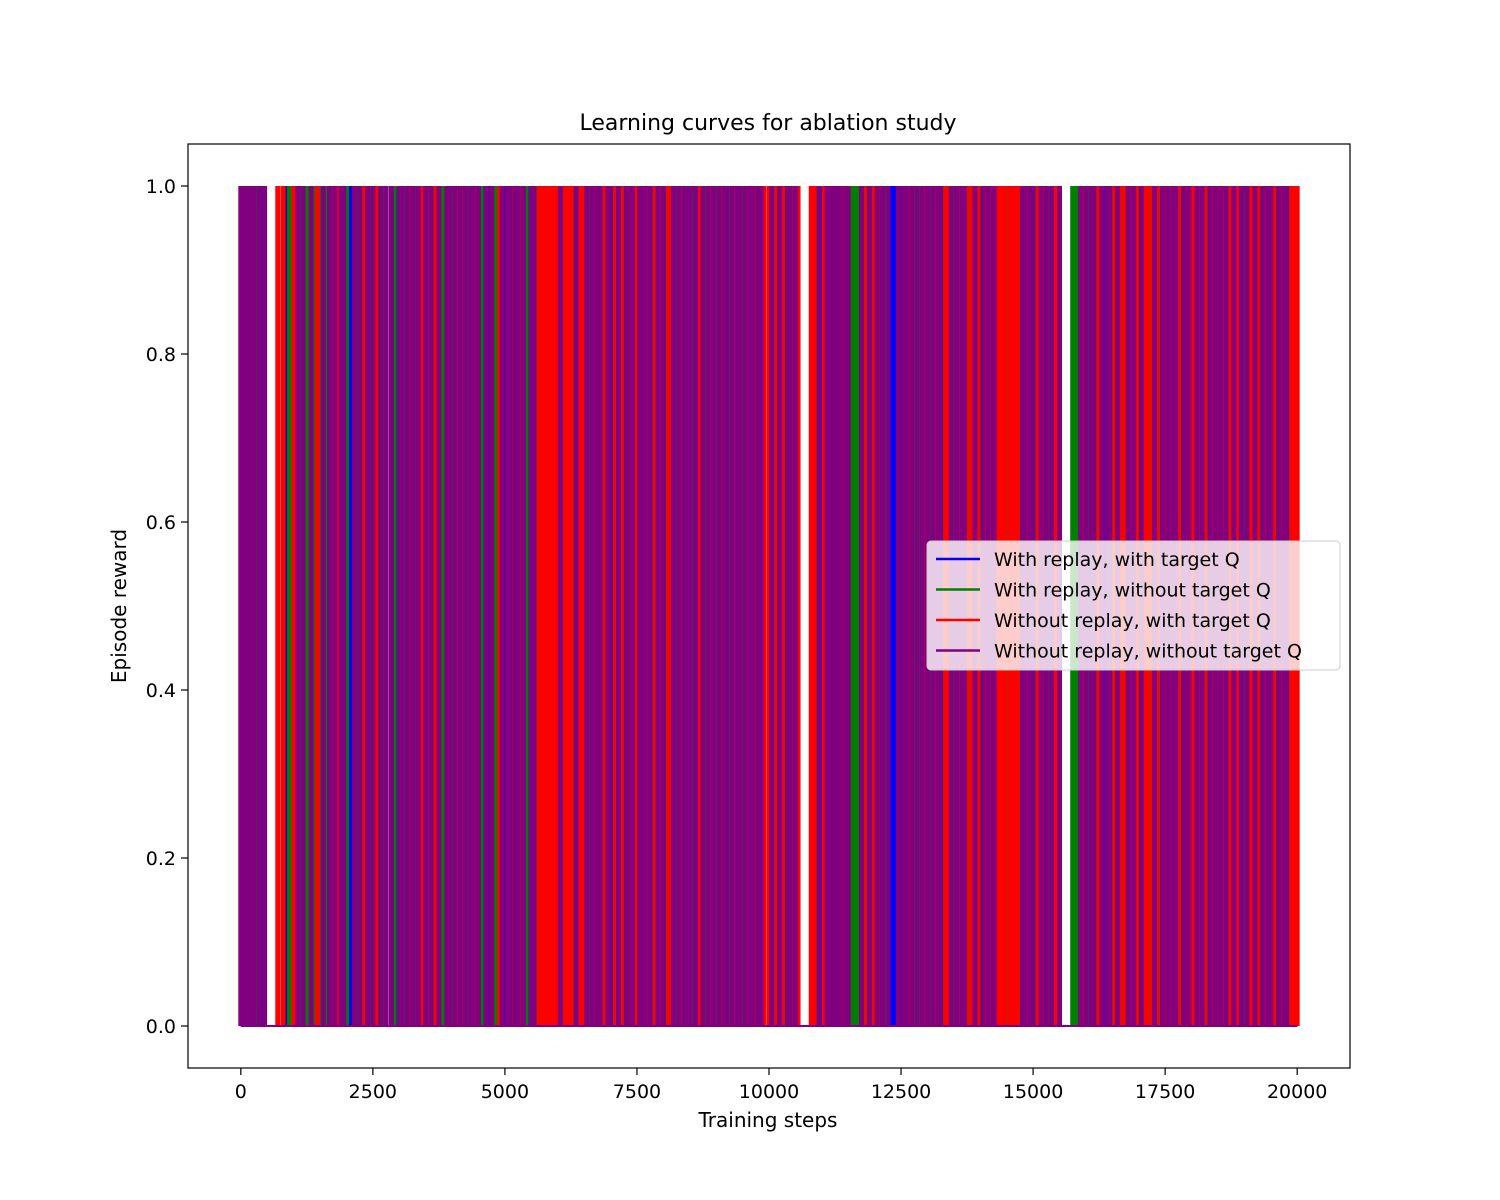  I want to click on y-tick-label: 0.4, so click(161, 691).